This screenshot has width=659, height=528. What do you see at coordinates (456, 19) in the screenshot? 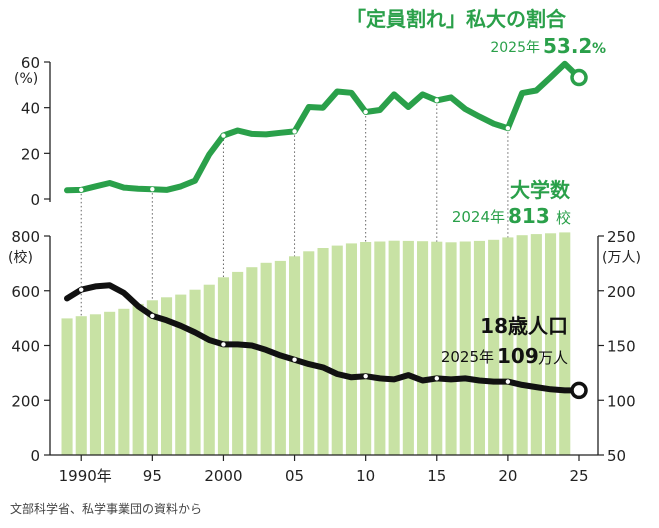
I see `ratio-chart-title: 「定員割れ」私大の割合` at bounding box center [456, 19].